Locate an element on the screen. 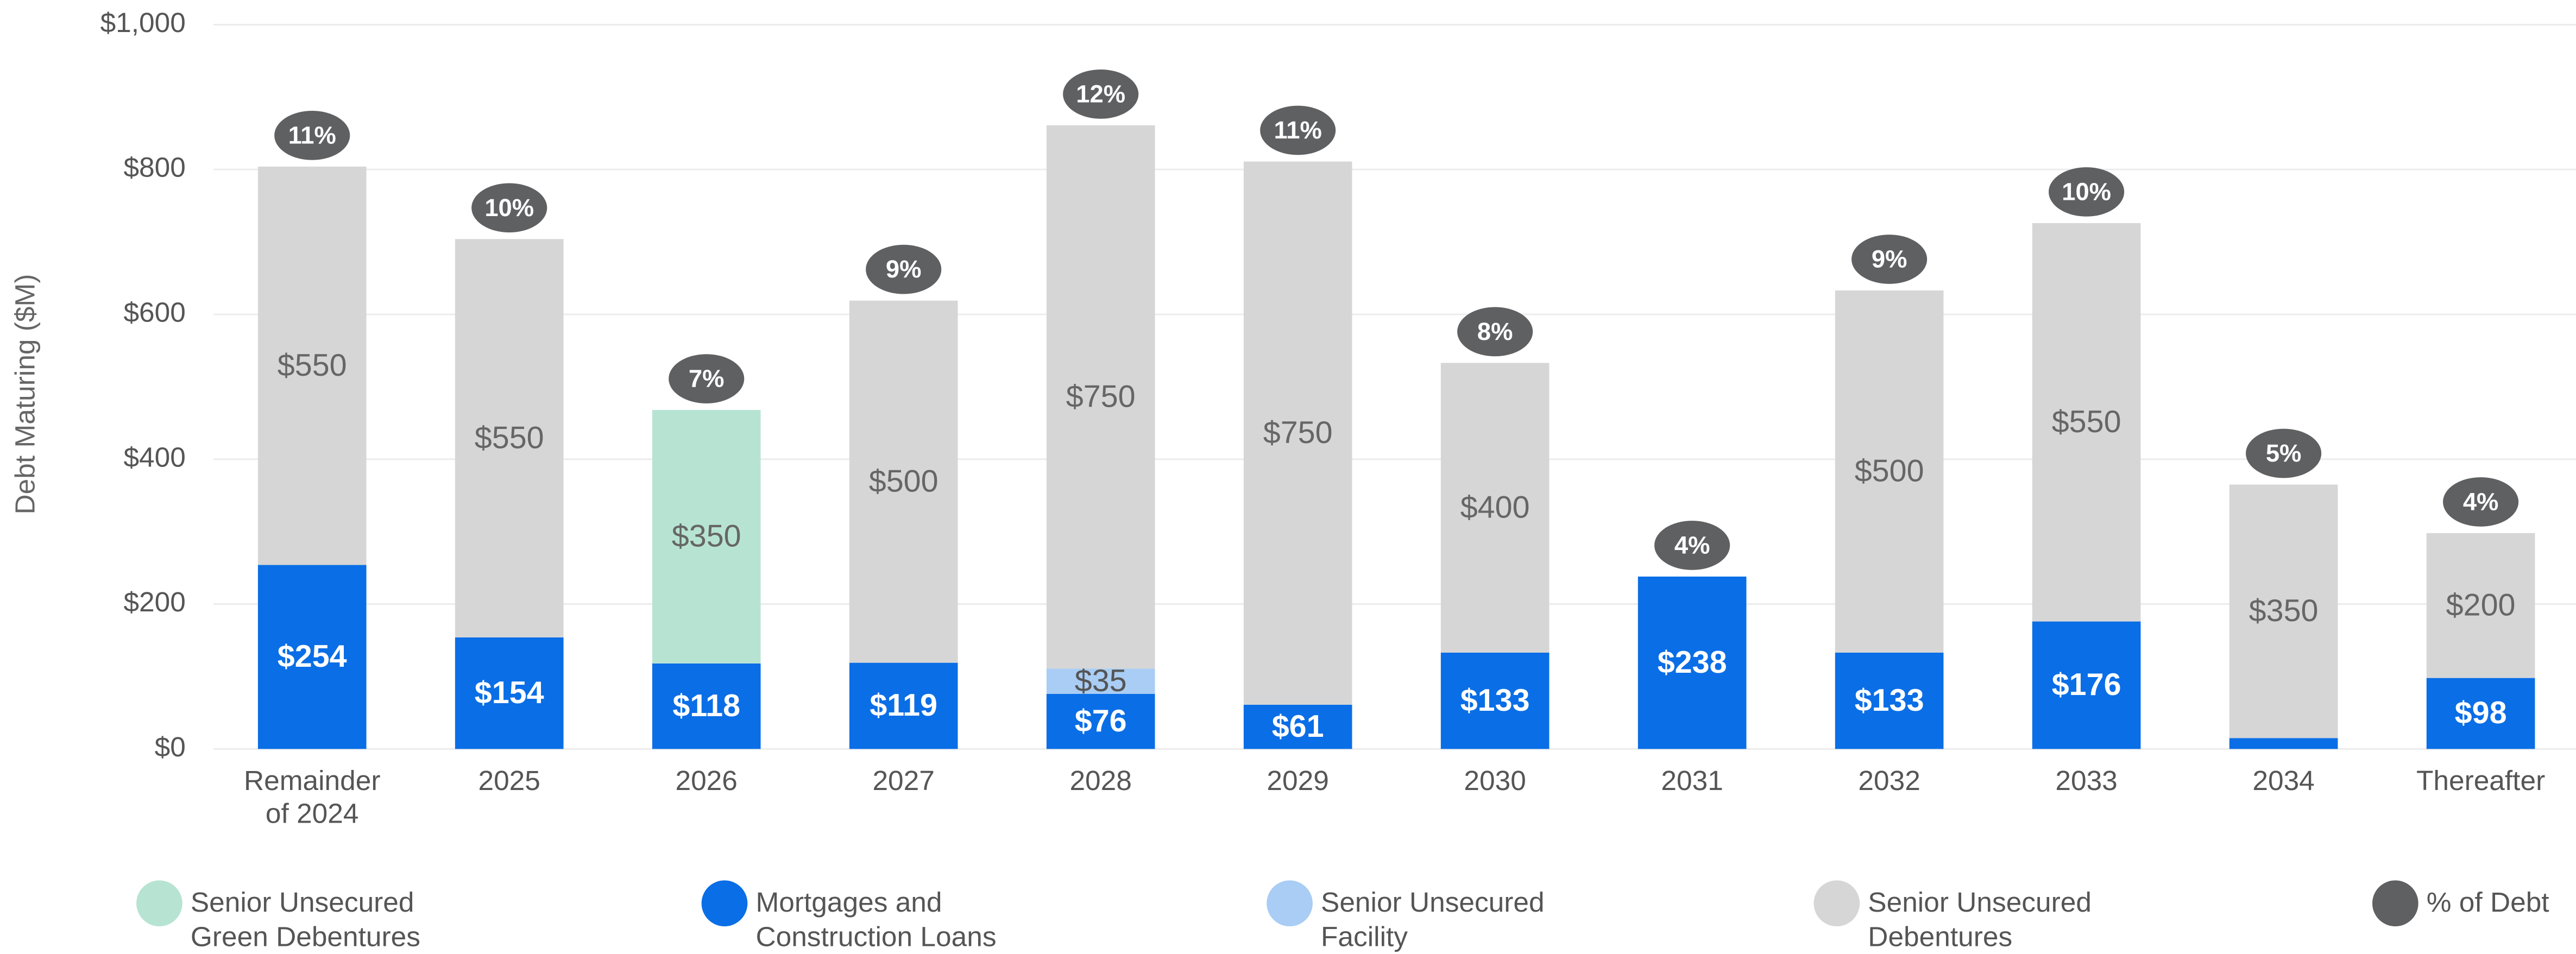 The image size is (2576, 954). legend-label: Senior Unsecured Green Debentures is located at coordinates (305, 920).